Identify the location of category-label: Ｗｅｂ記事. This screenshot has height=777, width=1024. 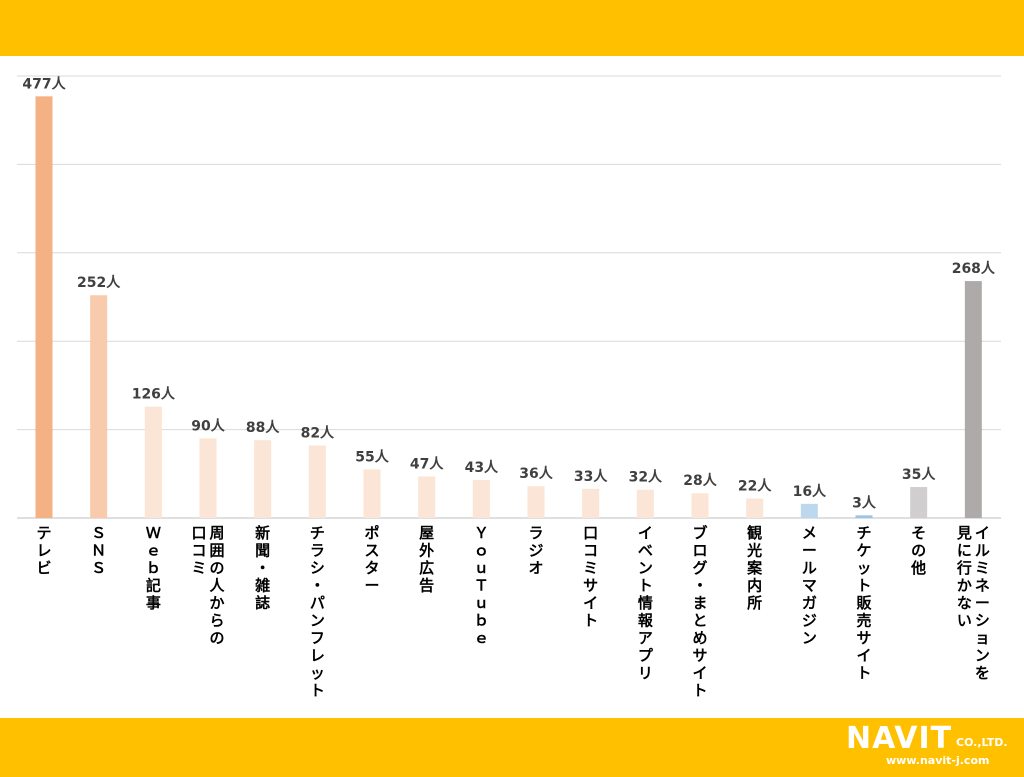
(153, 568).